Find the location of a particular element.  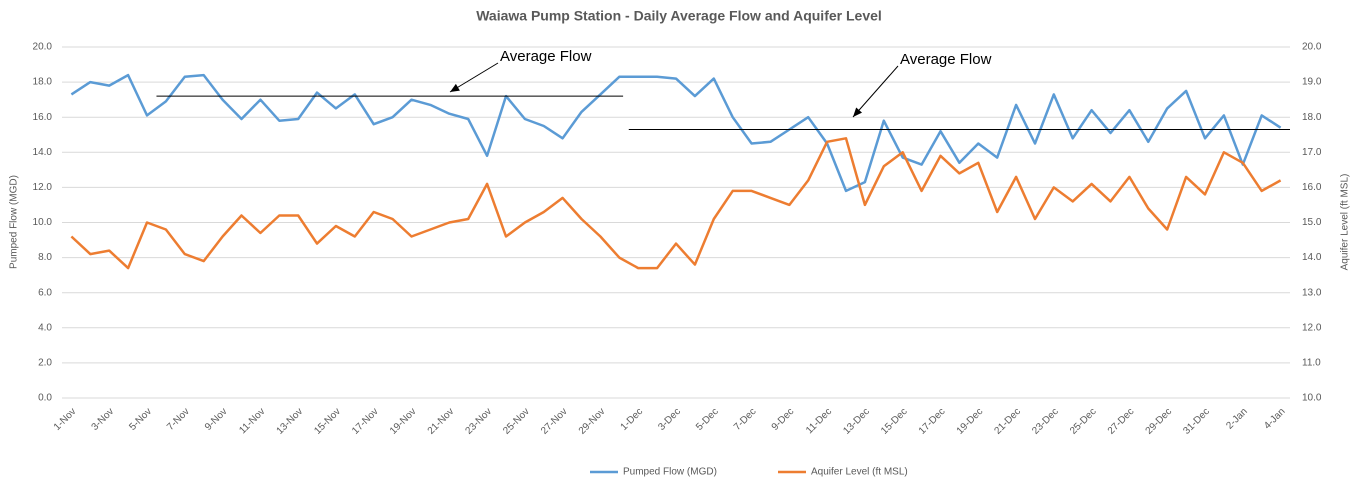

y-tick-label: 12.0 is located at coordinates (43, 187).